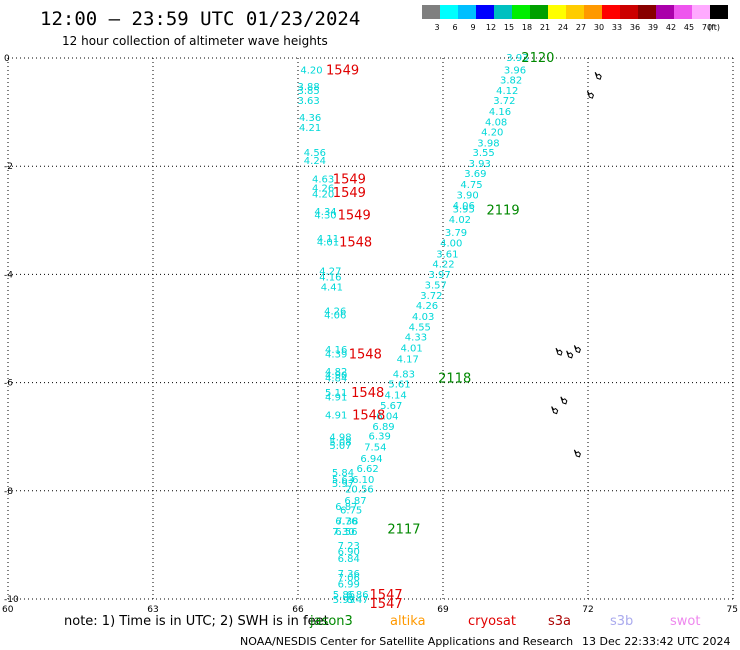 The width and height of the screenshot is (740, 650). I want to click on lon-tick-label: 69, so click(443, 610).